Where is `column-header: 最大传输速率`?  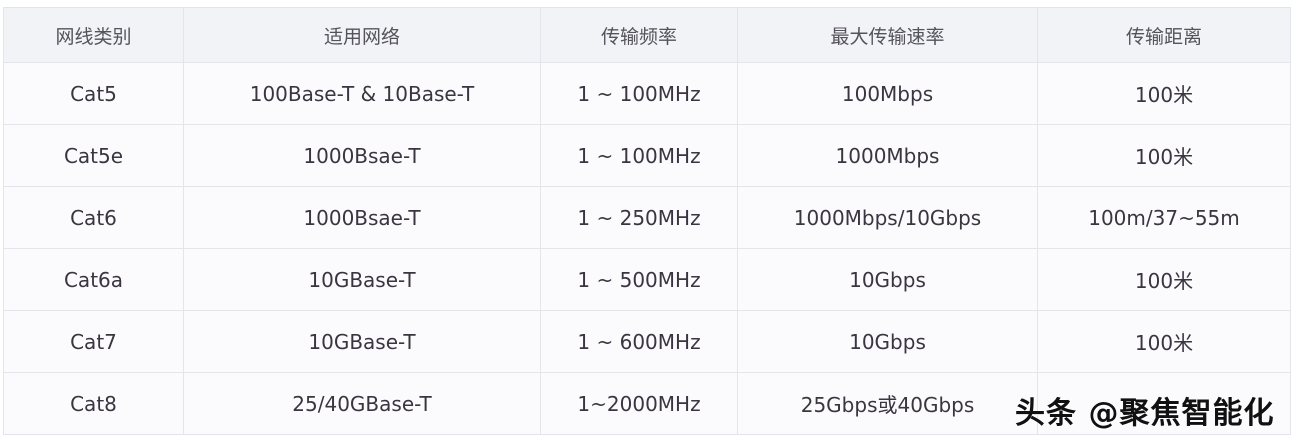 column-header: 最大传输速率 is located at coordinates (887, 35).